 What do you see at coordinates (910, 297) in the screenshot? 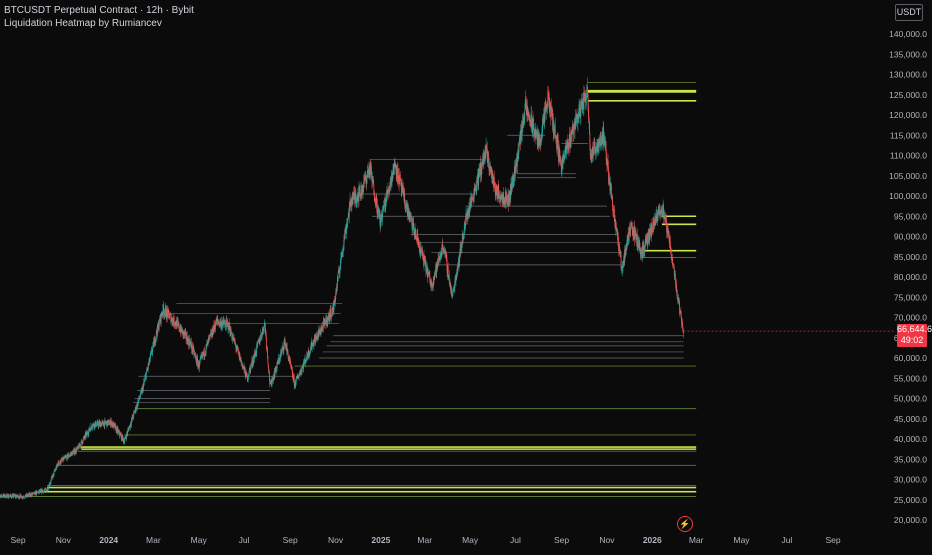
I see `y-tick-label: 75,000.0` at bounding box center [910, 297].